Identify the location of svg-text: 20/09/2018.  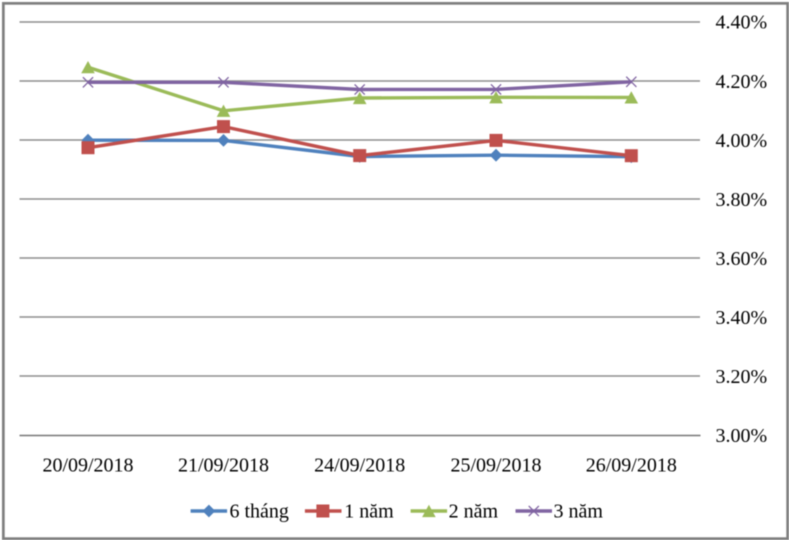
(87, 465).